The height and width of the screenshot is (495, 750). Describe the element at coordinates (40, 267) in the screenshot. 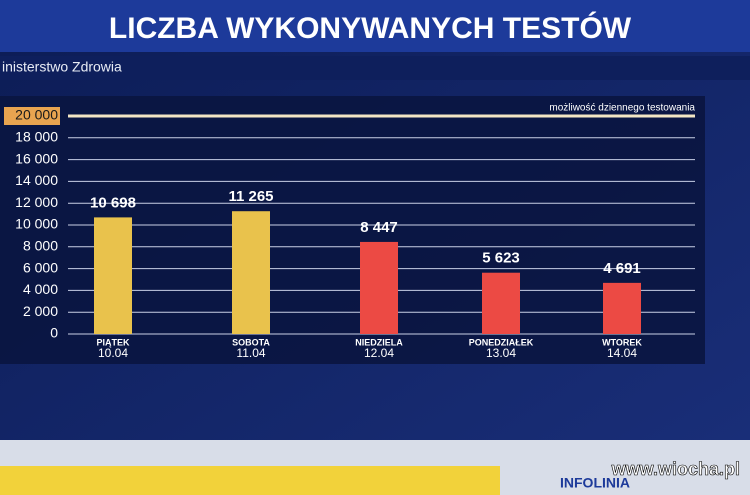

I see `y-tick-label: 6 000` at that location.